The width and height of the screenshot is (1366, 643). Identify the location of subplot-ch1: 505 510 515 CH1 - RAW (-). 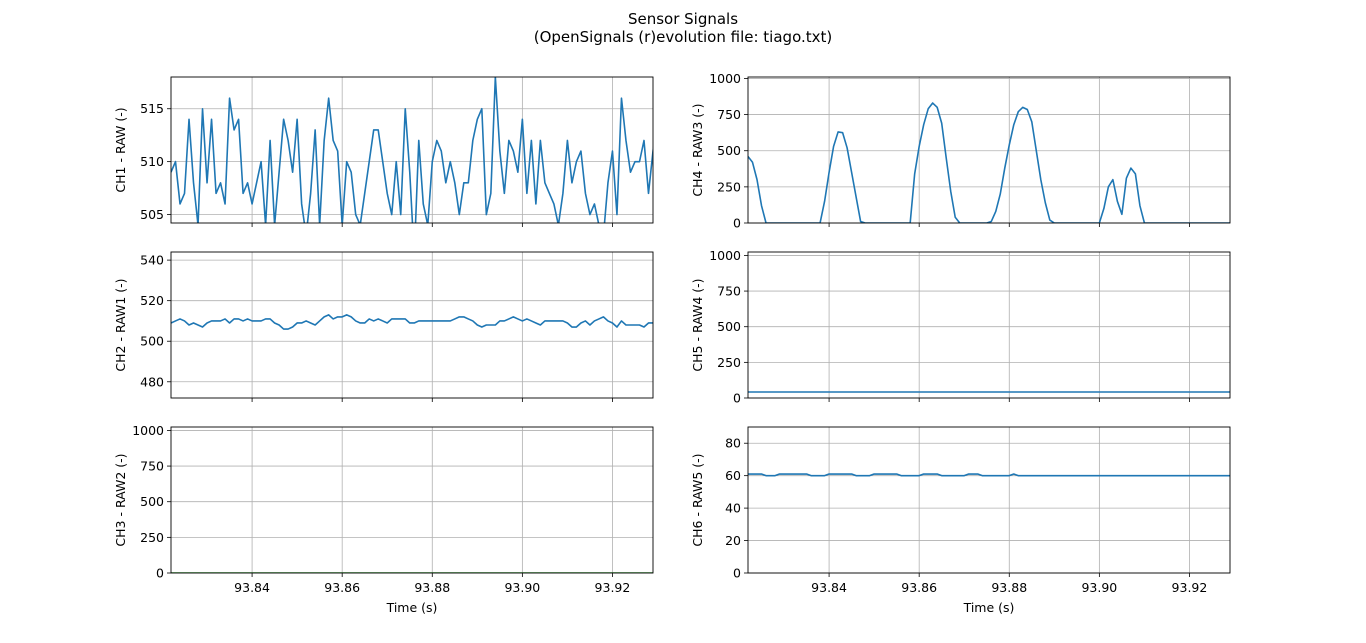
(383, 151).